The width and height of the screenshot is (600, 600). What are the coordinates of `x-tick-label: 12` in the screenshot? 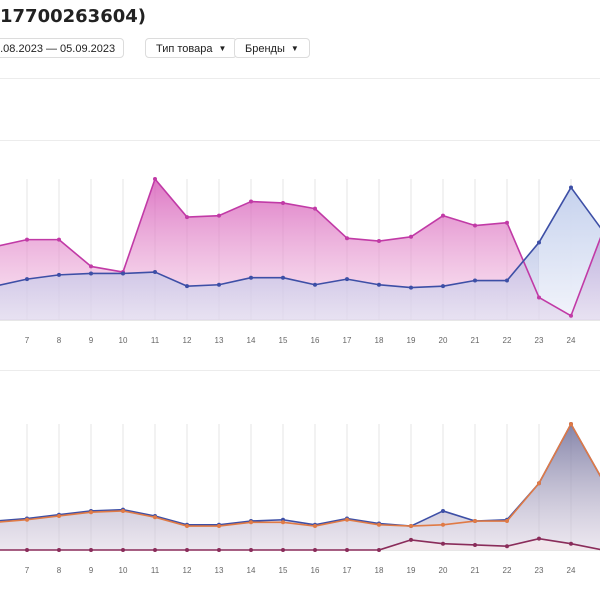 It's located at (187, 340).